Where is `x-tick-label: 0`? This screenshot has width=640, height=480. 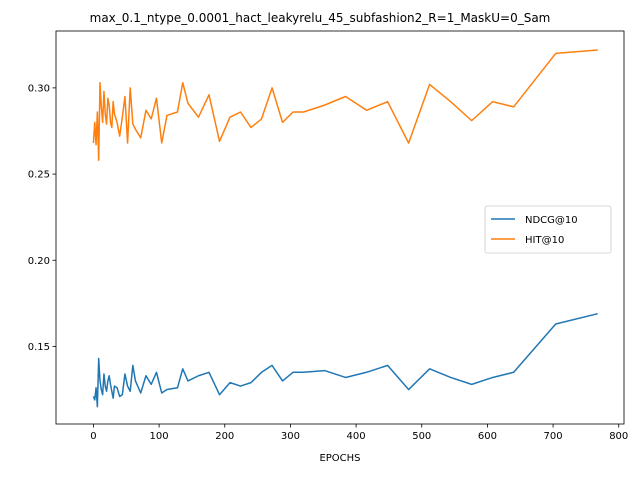
x-tick-label: 0 is located at coordinates (93, 436).